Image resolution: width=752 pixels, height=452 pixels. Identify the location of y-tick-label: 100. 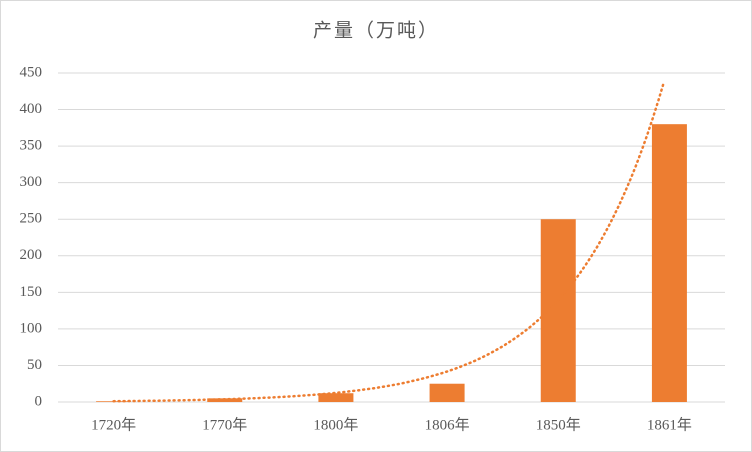
(31, 328).